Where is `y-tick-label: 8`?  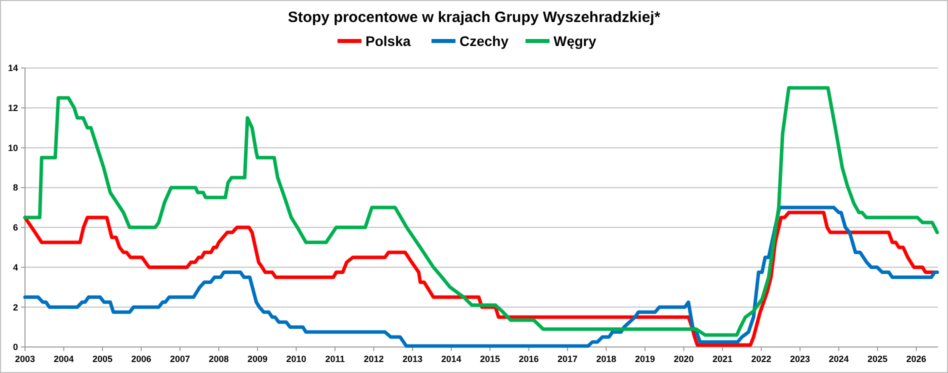
y-tick-label: 8 is located at coordinates (15, 187).